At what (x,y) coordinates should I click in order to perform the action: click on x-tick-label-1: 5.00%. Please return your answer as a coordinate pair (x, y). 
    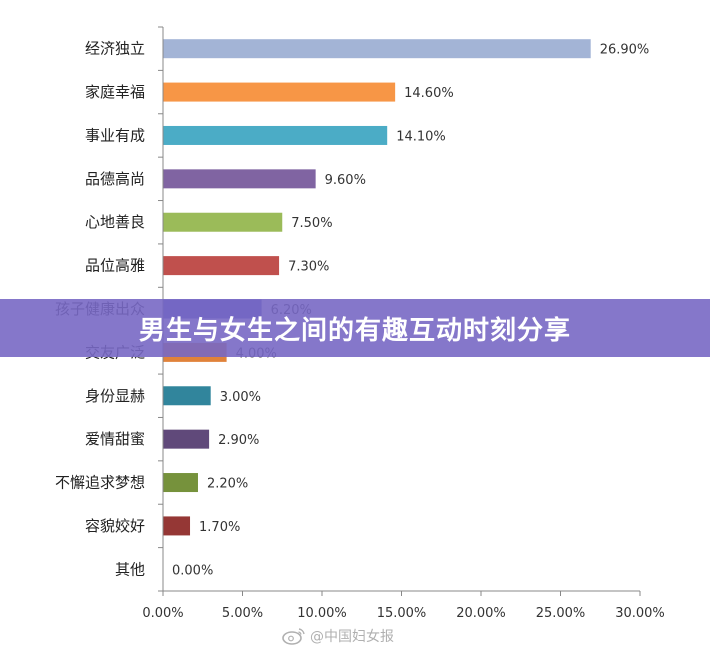
    Looking at the image, I should click on (242, 613).